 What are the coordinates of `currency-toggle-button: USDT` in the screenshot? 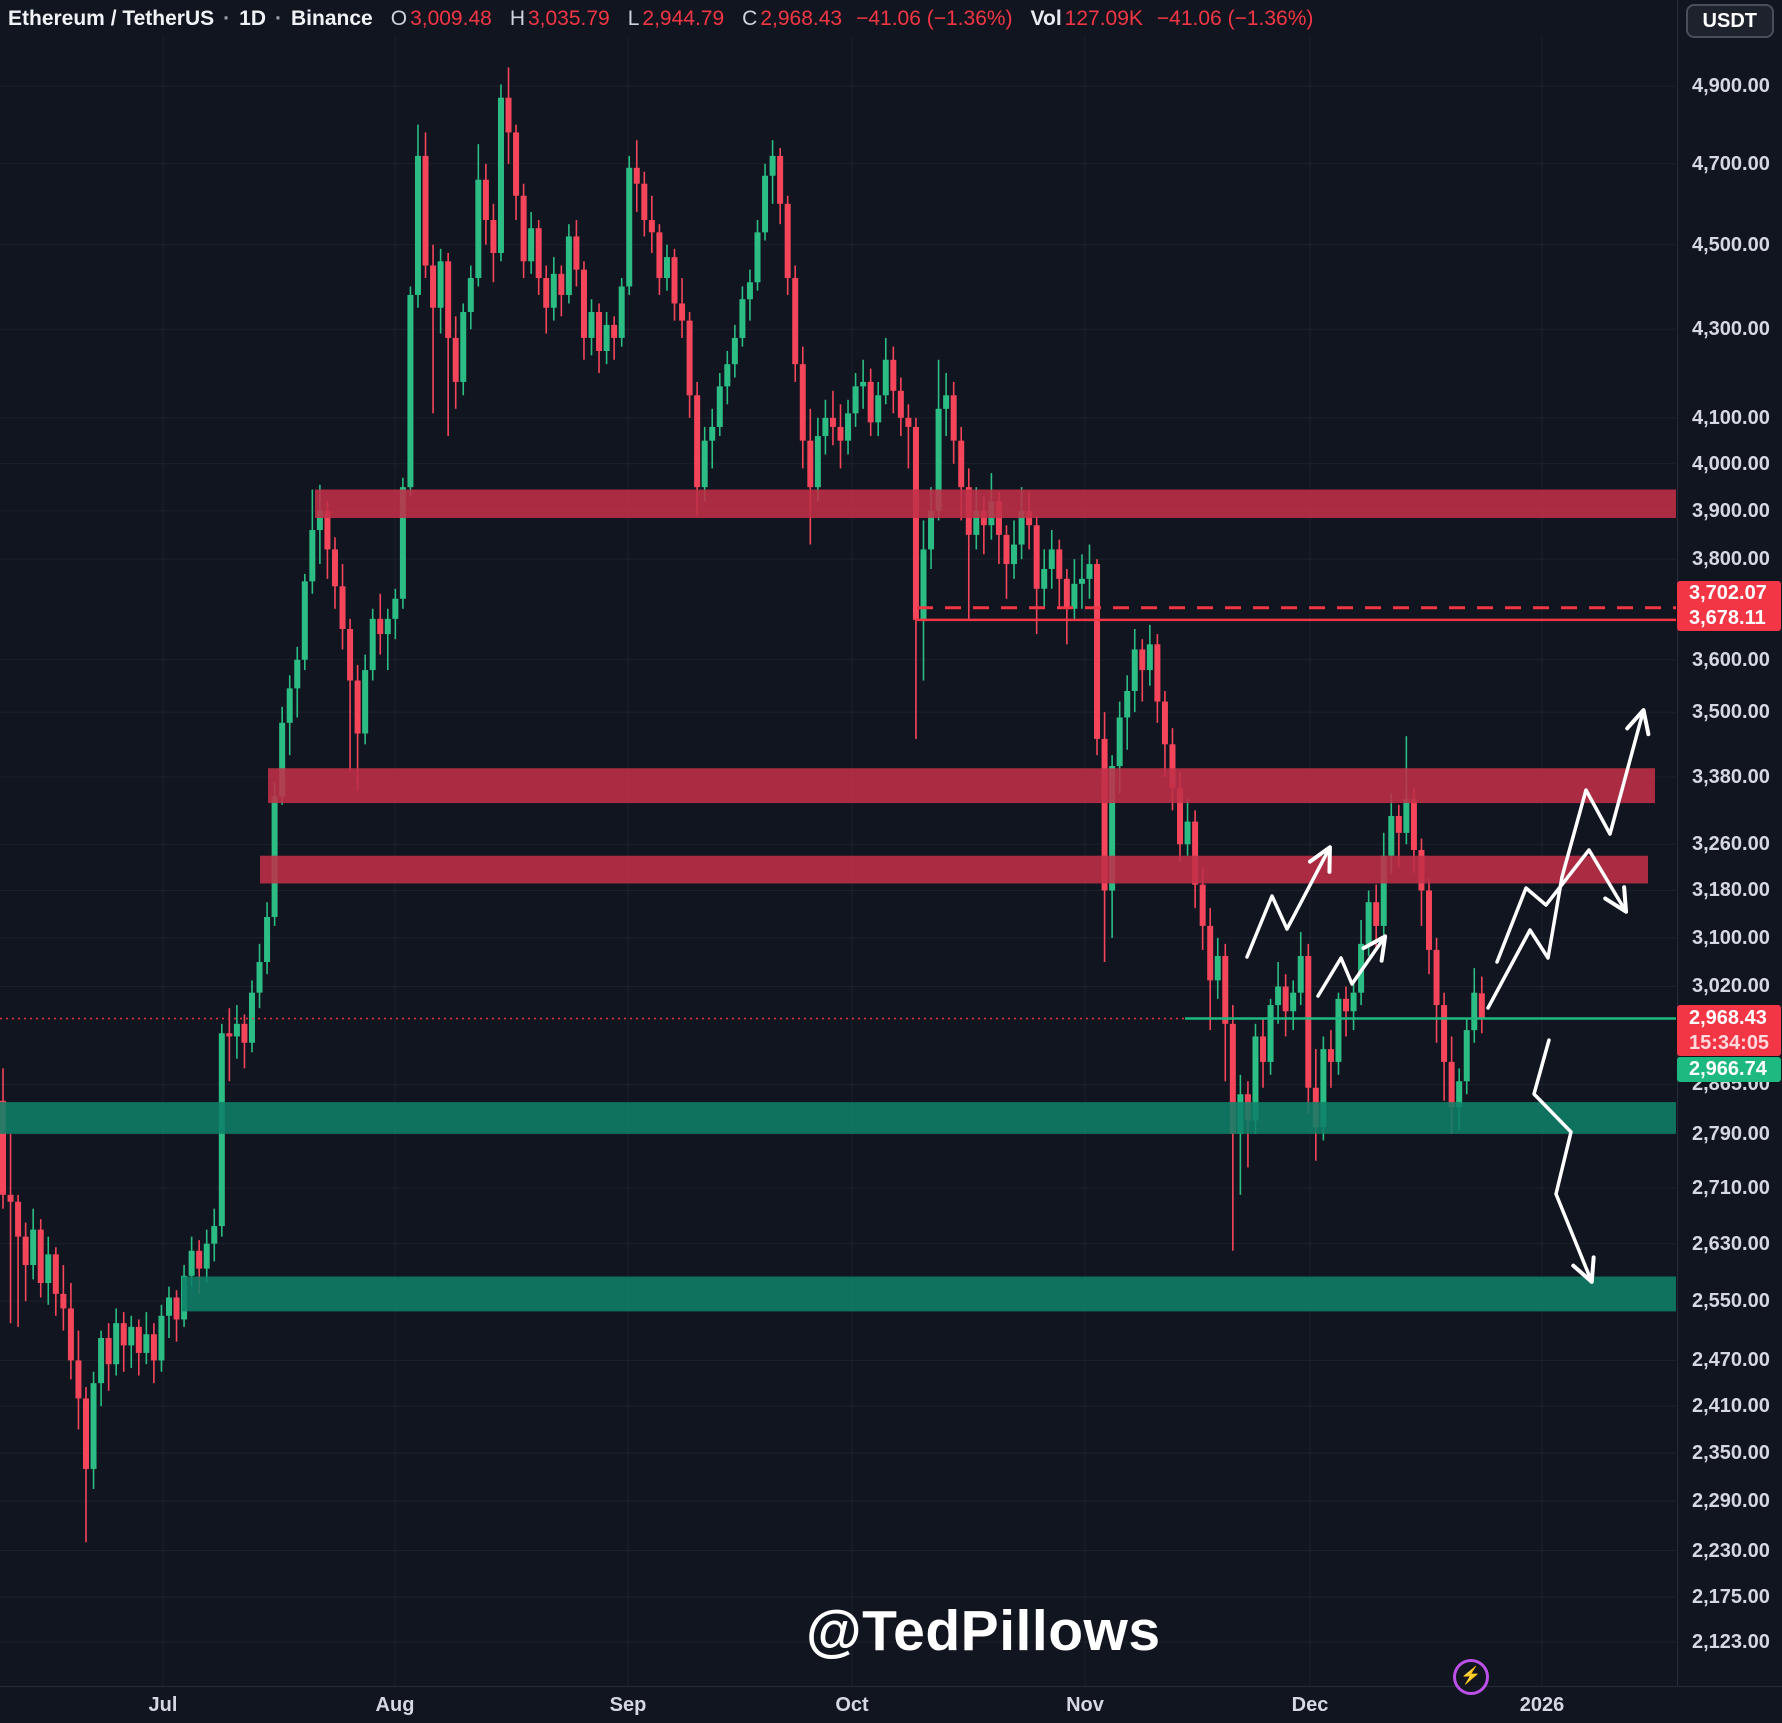 It's located at (1729, 21).